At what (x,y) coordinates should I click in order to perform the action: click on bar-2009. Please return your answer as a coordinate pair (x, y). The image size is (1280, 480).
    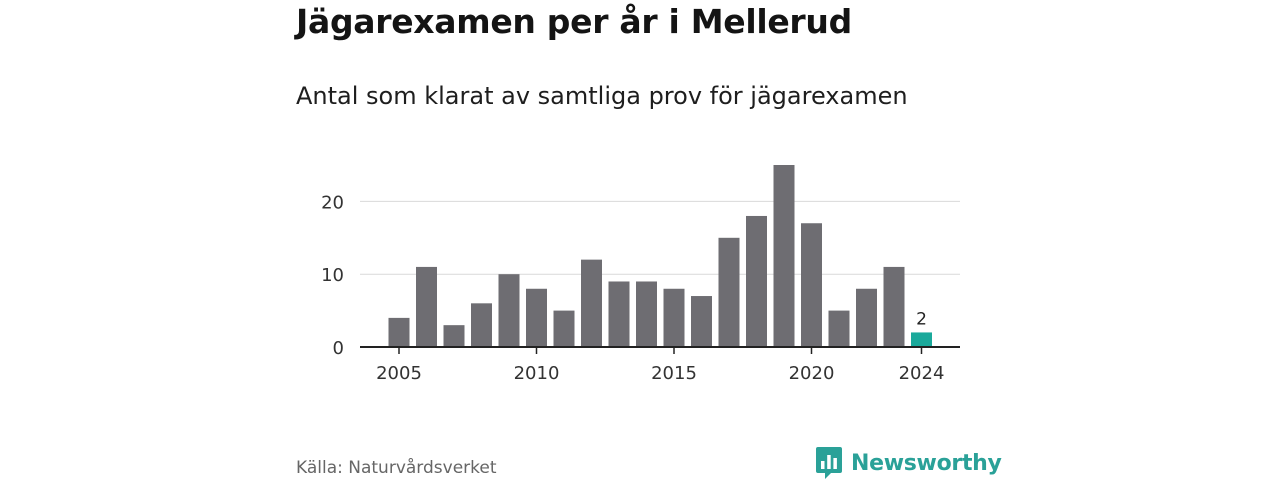
    Looking at the image, I should click on (509, 310).